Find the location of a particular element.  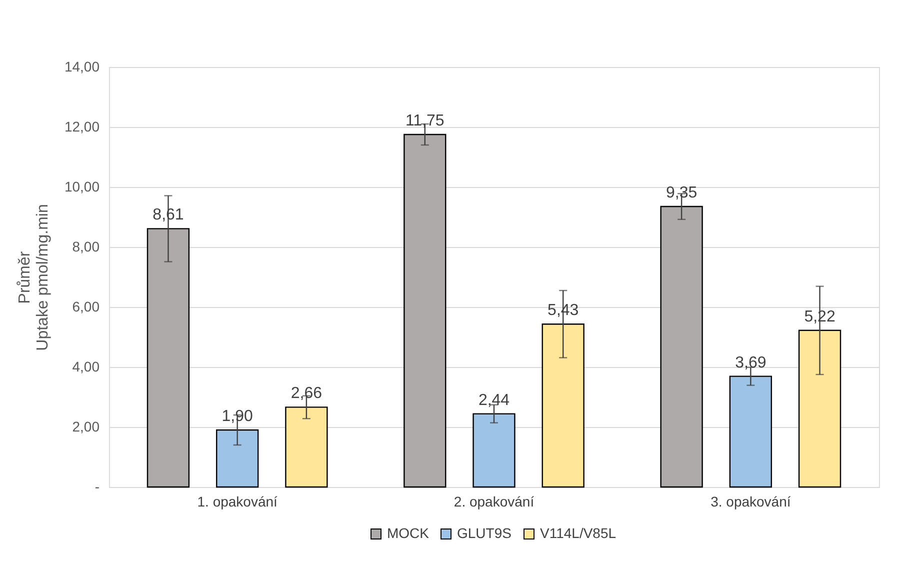

y-tick-label: 6,00 is located at coordinates (86, 306).